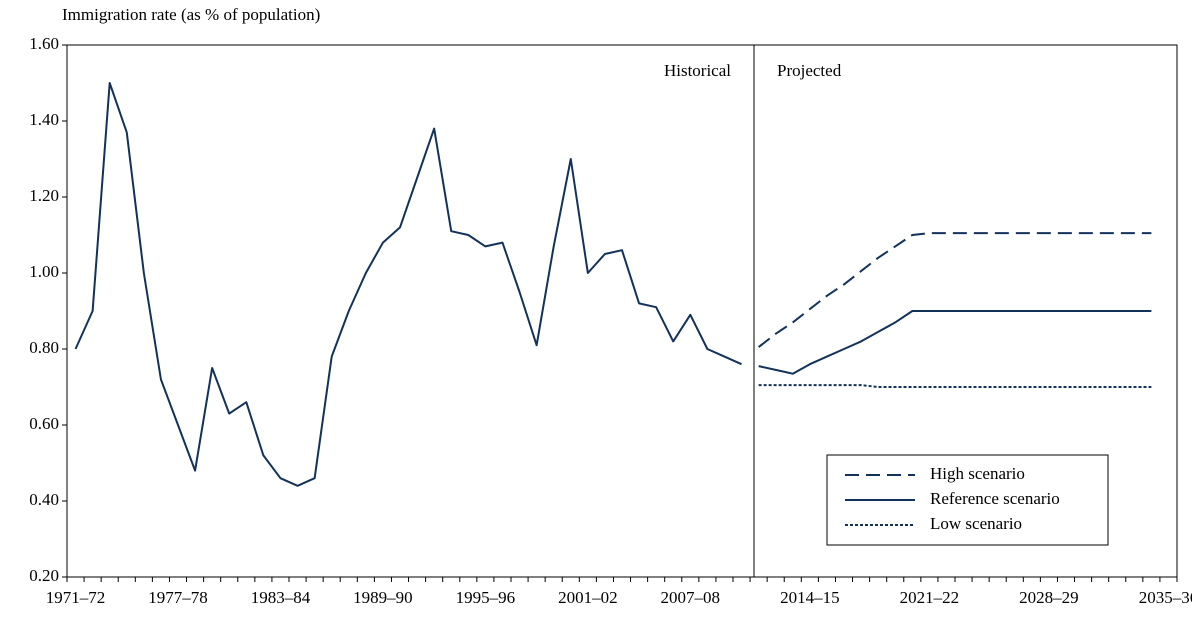 The image size is (1192, 621). What do you see at coordinates (809, 70) in the screenshot?
I see `annotation: Projected` at bounding box center [809, 70].